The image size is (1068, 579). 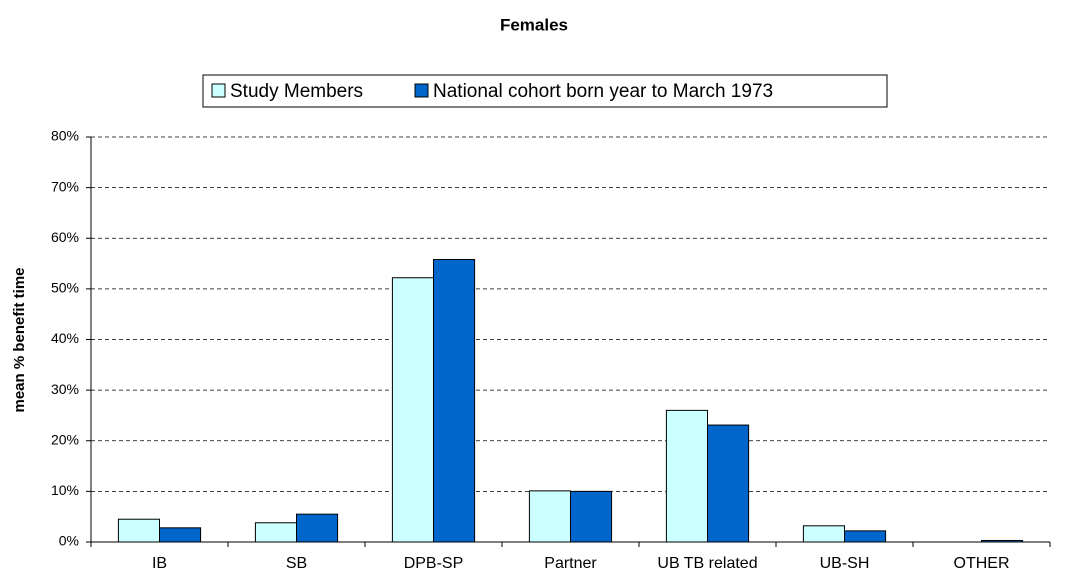 I want to click on y-tick-label: 70%, so click(x=65, y=186).